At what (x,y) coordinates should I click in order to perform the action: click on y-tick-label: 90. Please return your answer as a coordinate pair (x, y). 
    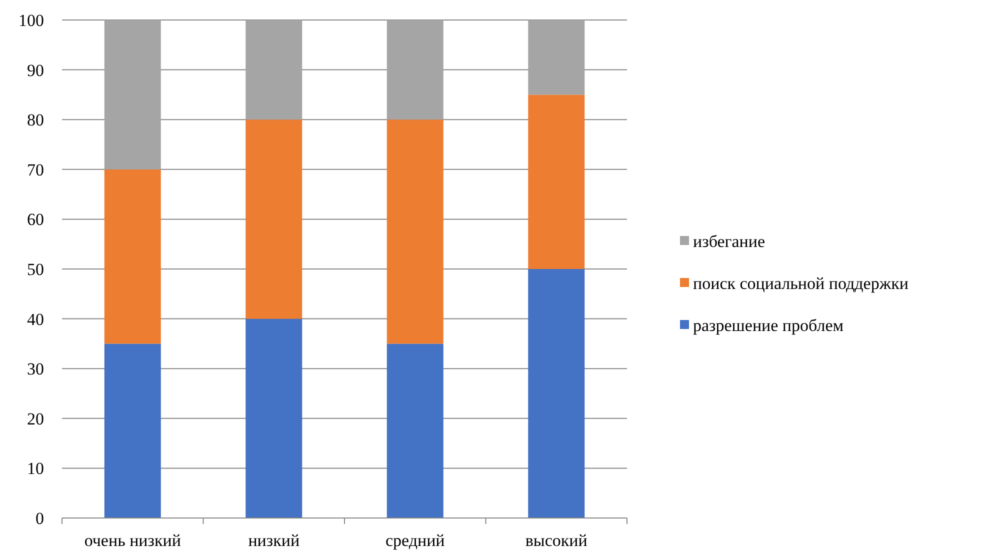
    Looking at the image, I should click on (35, 70).